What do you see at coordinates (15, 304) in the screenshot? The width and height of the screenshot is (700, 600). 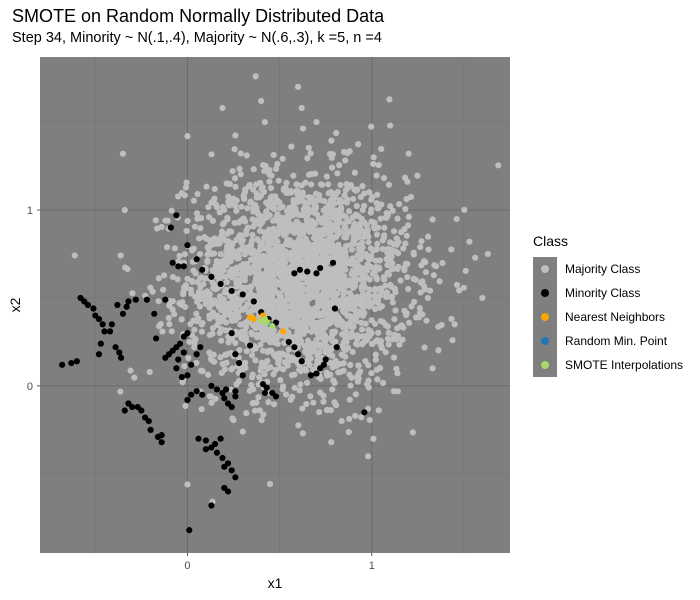 I see `y-axis-title: x2` at bounding box center [15, 304].